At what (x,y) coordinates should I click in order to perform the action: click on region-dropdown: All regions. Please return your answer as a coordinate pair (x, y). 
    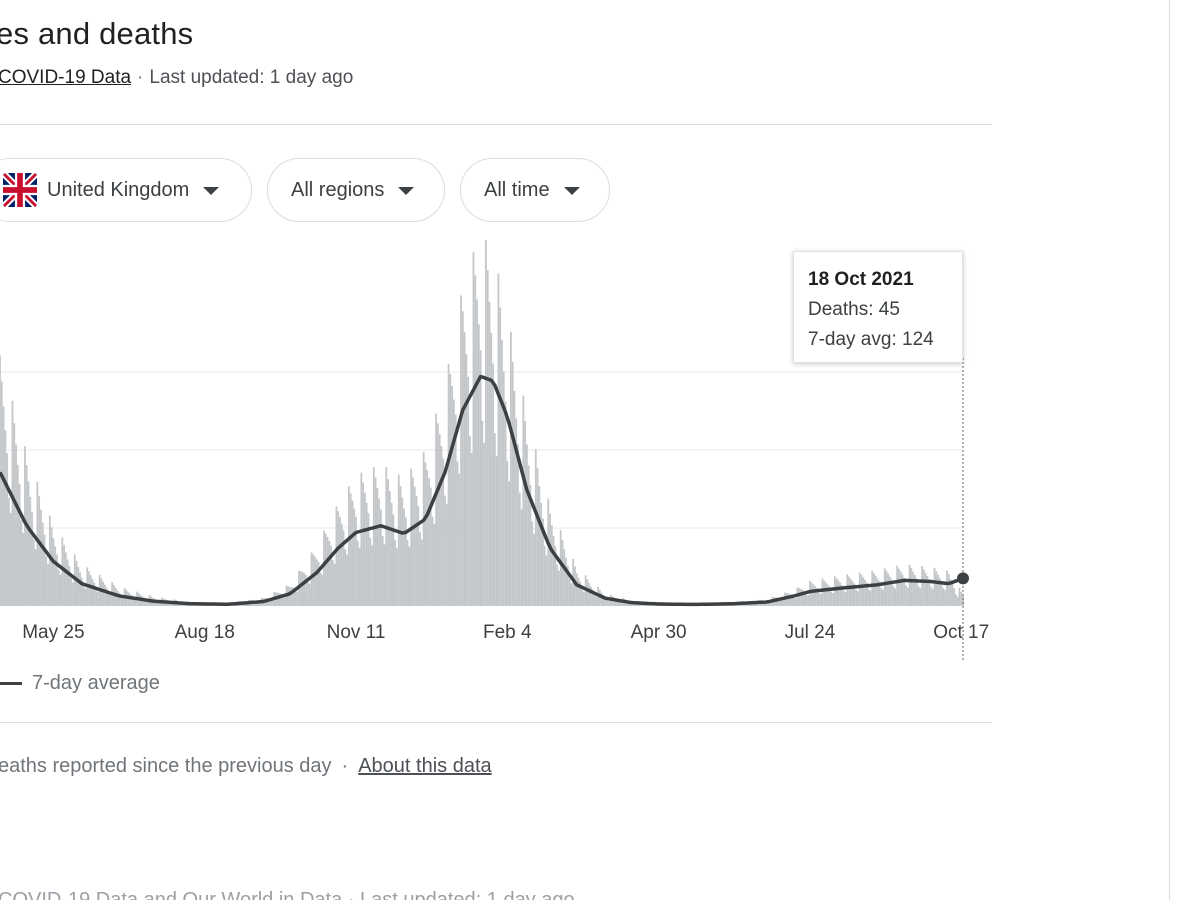
    Looking at the image, I should click on (356, 190).